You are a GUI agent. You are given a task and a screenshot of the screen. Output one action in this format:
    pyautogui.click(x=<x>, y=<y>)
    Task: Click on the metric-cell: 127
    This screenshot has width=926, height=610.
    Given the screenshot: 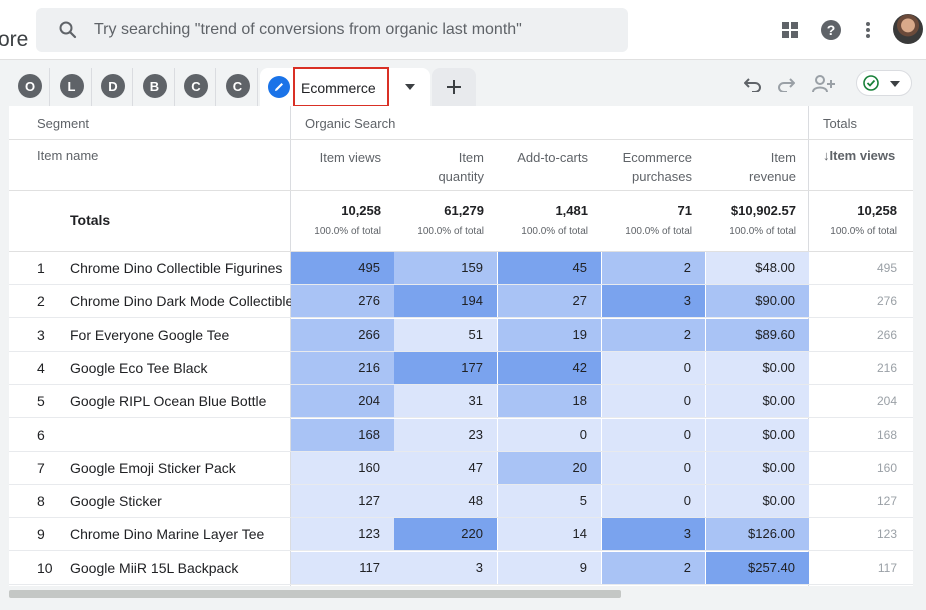 What is the action you would take?
    pyautogui.click(x=342, y=501)
    